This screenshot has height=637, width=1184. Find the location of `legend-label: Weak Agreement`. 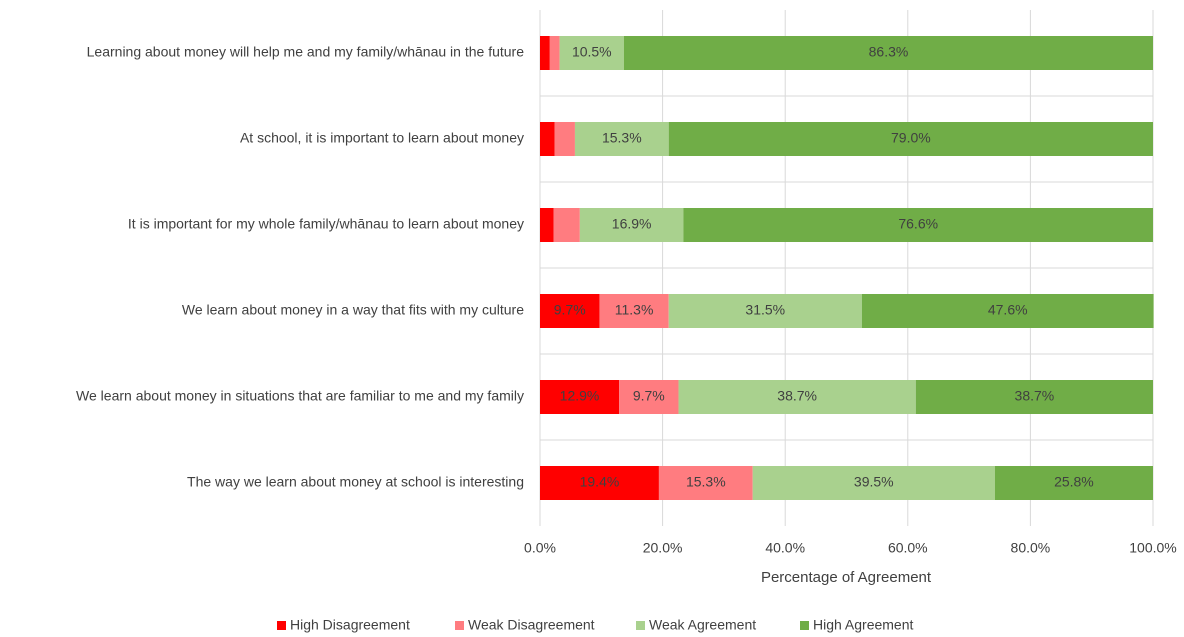

legend-label: Weak Agreement is located at coordinates (702, 625).